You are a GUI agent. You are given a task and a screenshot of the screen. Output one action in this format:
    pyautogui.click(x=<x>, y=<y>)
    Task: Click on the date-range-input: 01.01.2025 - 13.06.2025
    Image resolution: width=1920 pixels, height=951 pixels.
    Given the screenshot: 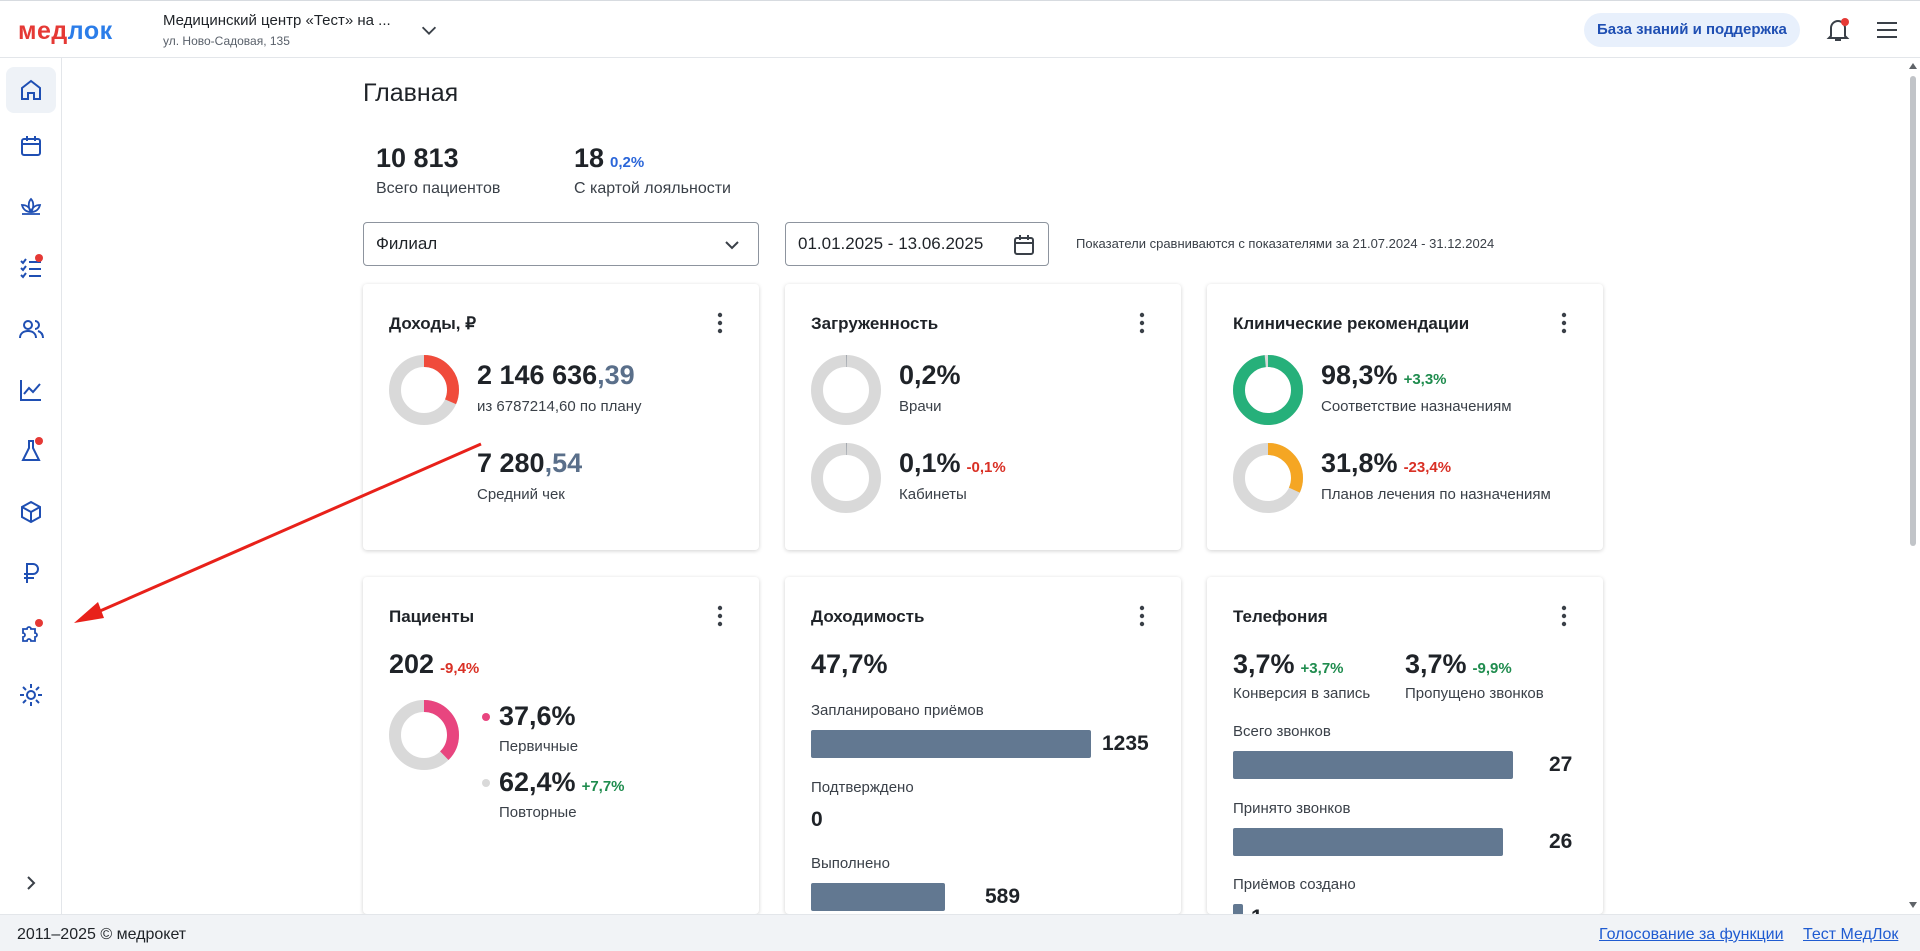 What is the action you would take?
    pyautogui.click(x=917, y=244)
    